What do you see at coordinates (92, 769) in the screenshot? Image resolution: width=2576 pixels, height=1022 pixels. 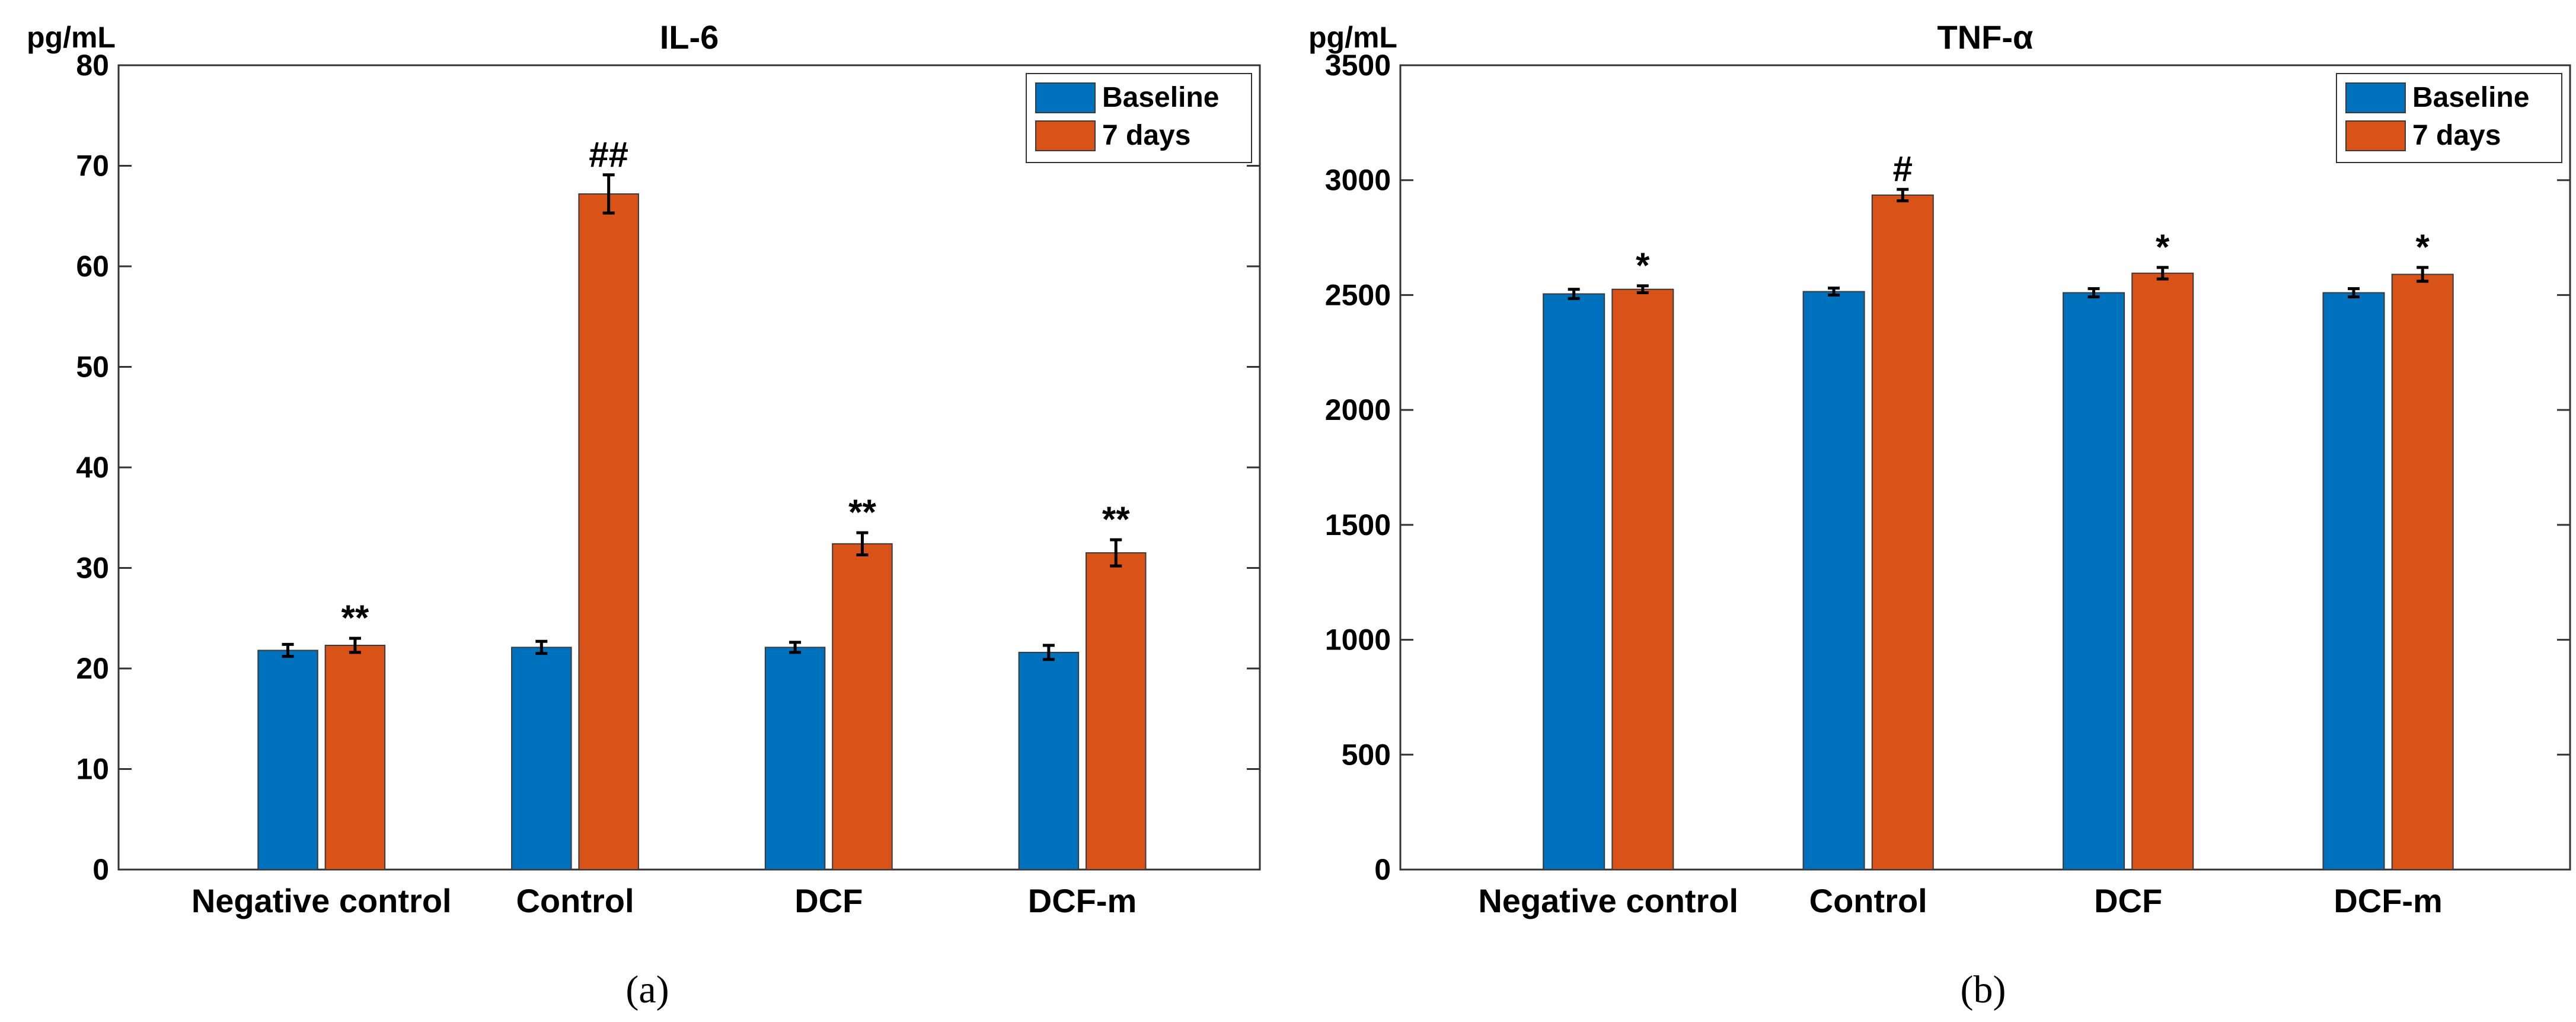 I see `y-tick-label: 10` at bounding box center [92, 769].